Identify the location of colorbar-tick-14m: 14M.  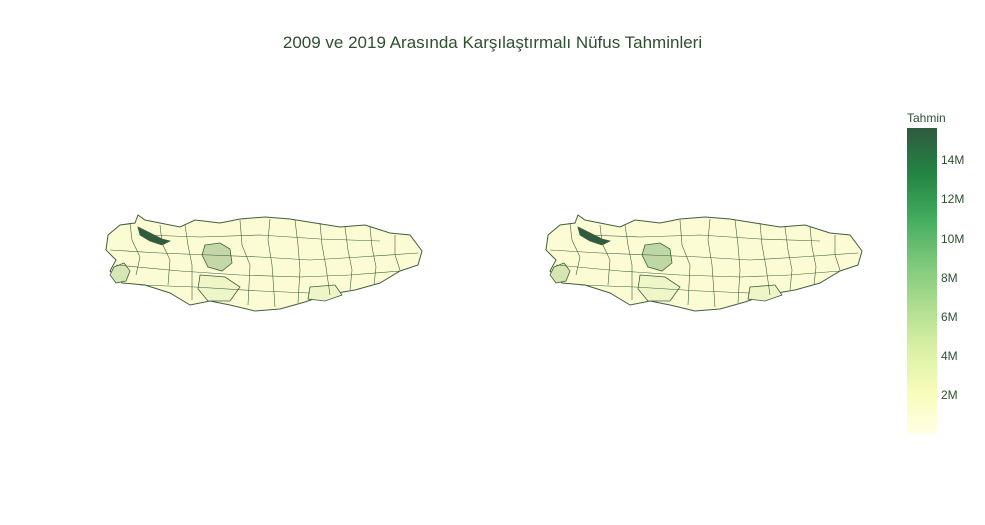
(953, 160).